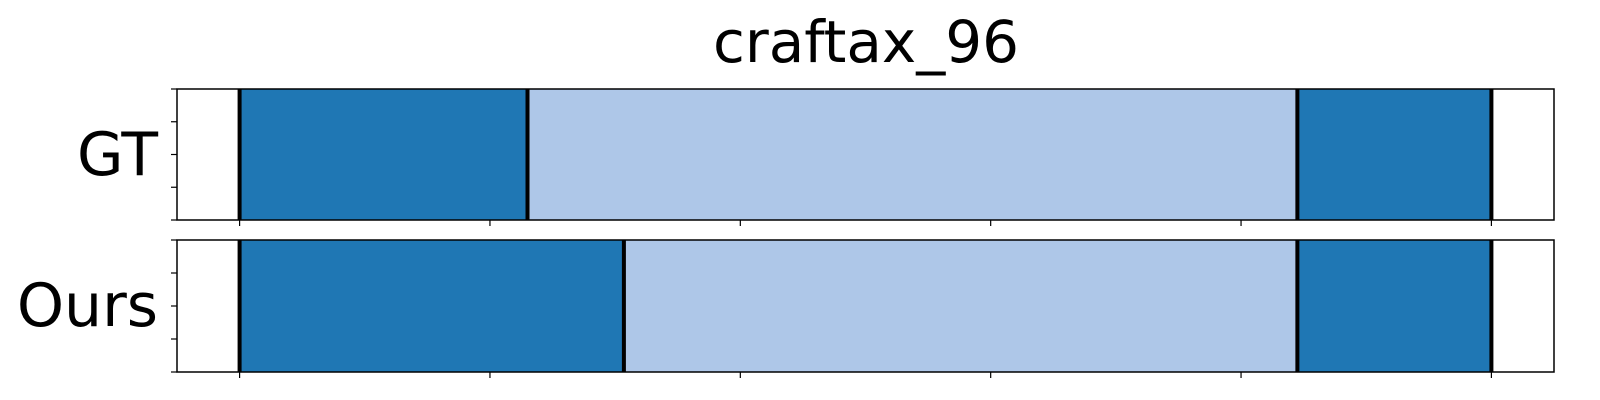 This screenshot has height=400, width=1600. I want to click on row-label-gt: GT, so click(117, 155).